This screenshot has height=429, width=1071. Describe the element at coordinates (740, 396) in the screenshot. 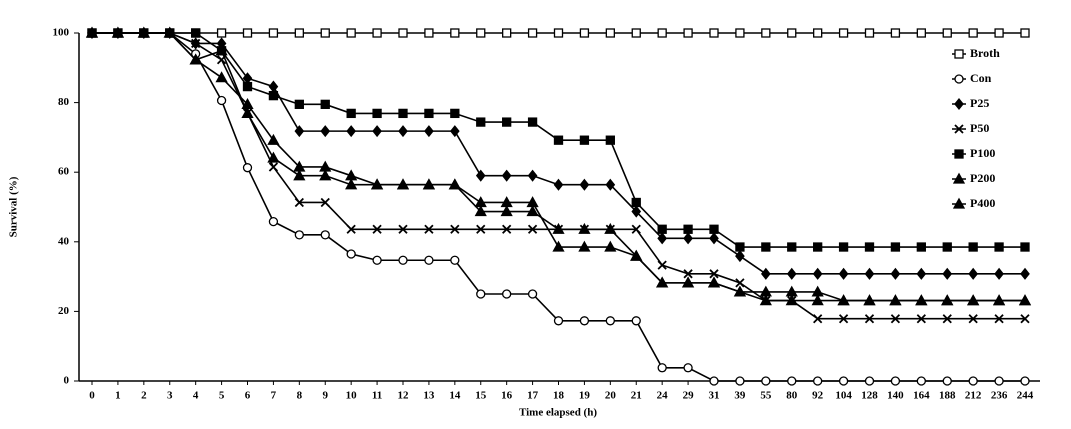

I see `x-tick-label: 39` at that location.